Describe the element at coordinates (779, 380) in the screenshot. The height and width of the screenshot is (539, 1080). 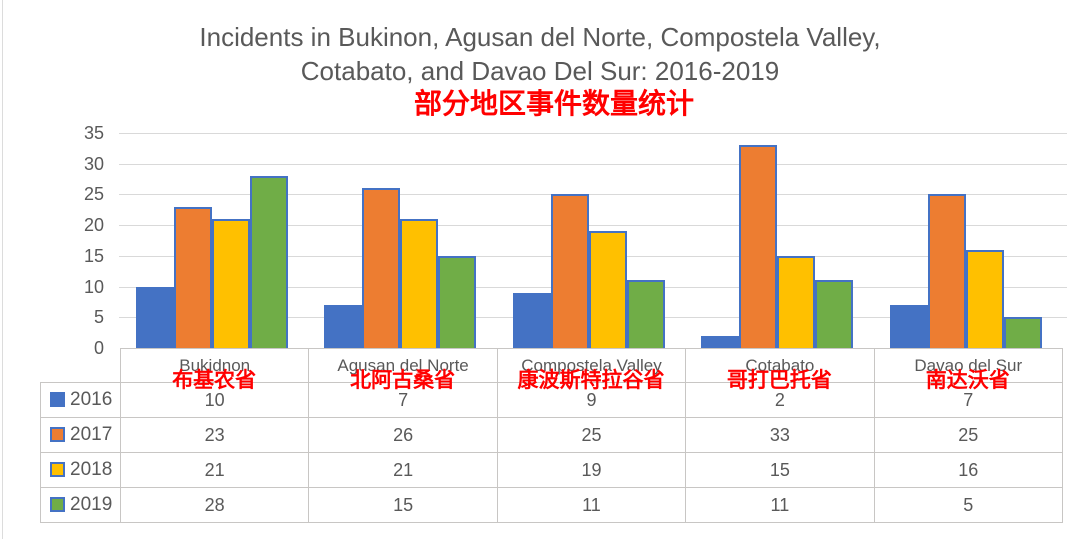
I see `category-label-cn-cotabato: 哥打巴托省` at that location.